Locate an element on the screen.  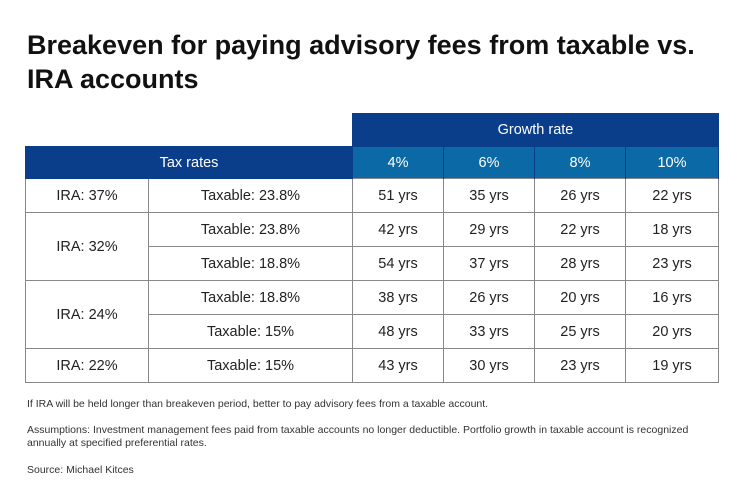
growth-rate-10: 10% is located at coordinates (672, 162).